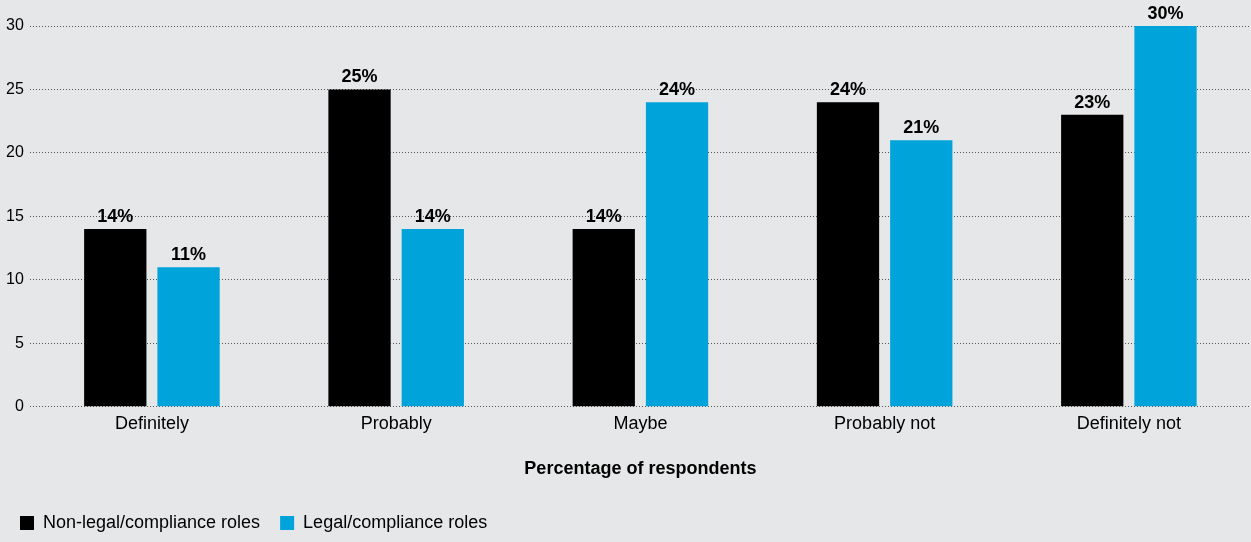 This screenshot has width=1251, height=542. I want to click on y-tick-label: 5, so click(19, 342).